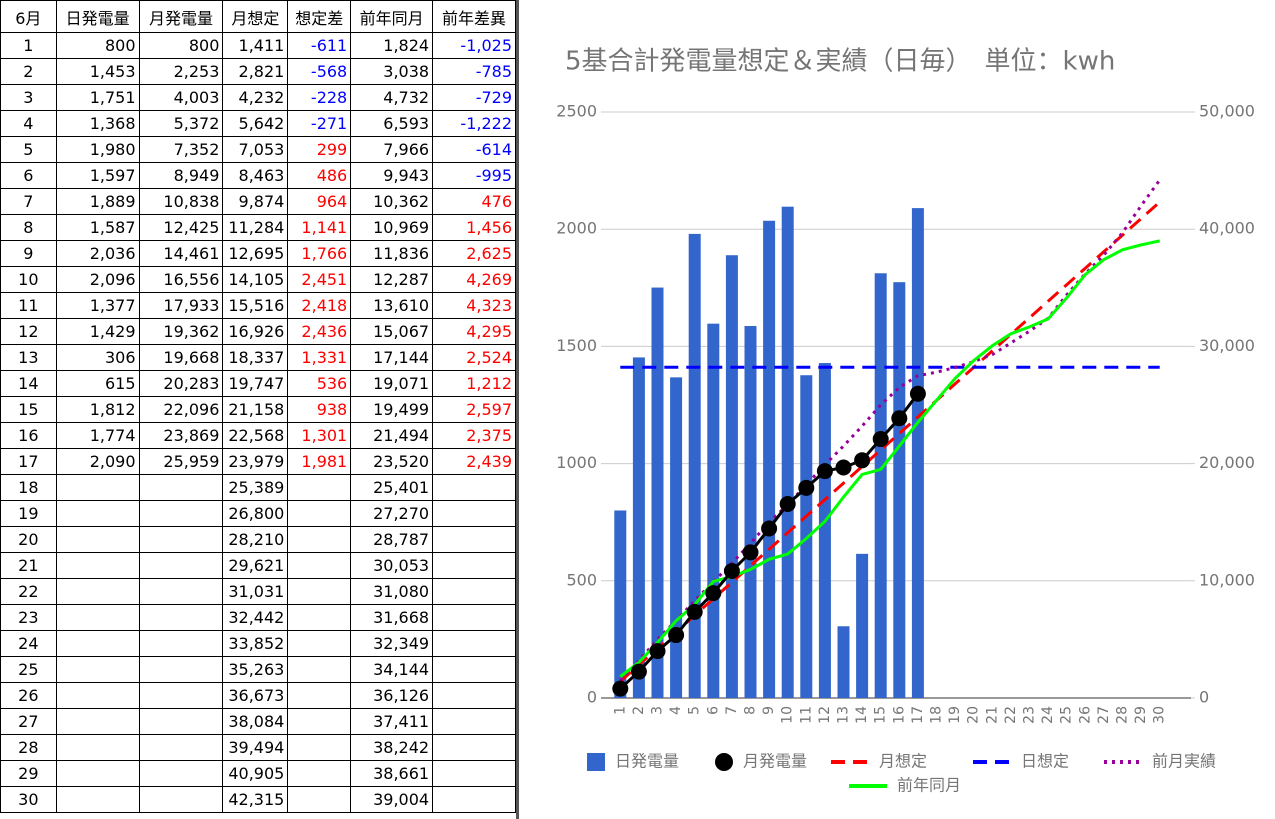 The image size is (1275, 819). What do you see at coordinates (97, 201) in the screenshot?
I see `table-cell: 1,889` at bounding box center [97, 201].